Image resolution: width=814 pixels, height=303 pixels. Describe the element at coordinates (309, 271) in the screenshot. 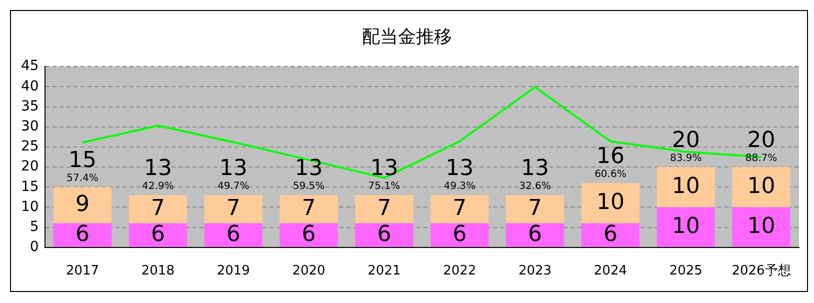

I see `x-tick-label: 2020` at that location.